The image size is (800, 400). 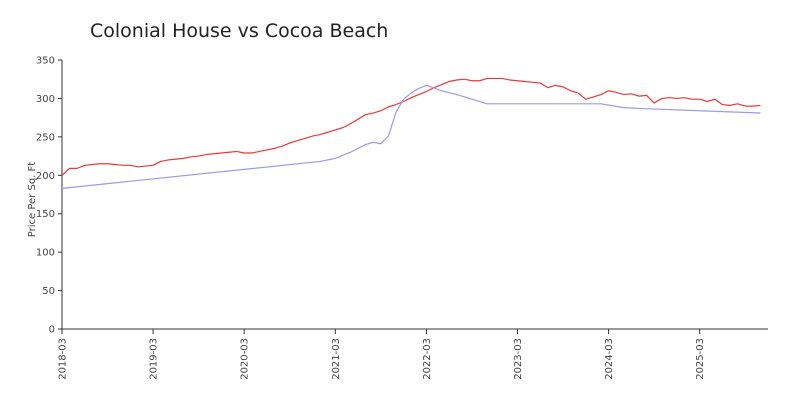 I want to click on x-tick-label: 2023-03, so click(x=518, y=359).